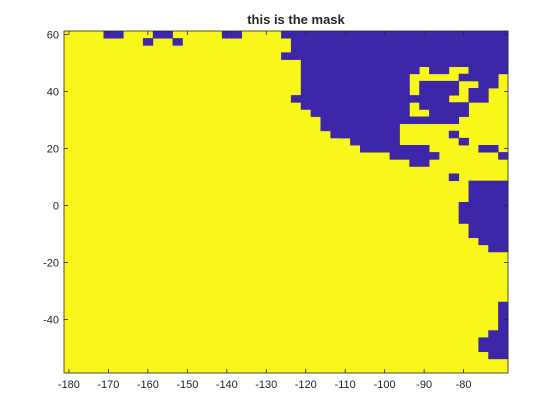  Describe the element at coordinates (51, 321) in the screenshot. I see `y-tick-label: -40` at that location.